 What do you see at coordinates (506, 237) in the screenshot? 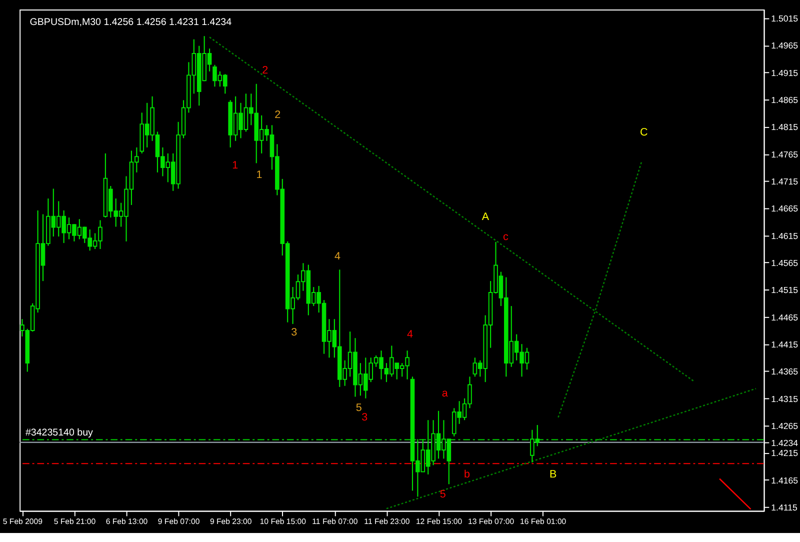
I see `annotation: c` at bounding box center [506, 237].